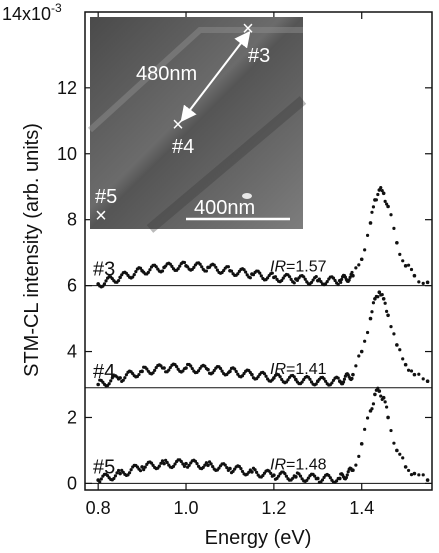 The width and height of the screenshot is (439, 553). What do you see at coordinates (72, 417) in the screenshot?
I see `y-tick-label: 2` at bounding box center [72, 417].